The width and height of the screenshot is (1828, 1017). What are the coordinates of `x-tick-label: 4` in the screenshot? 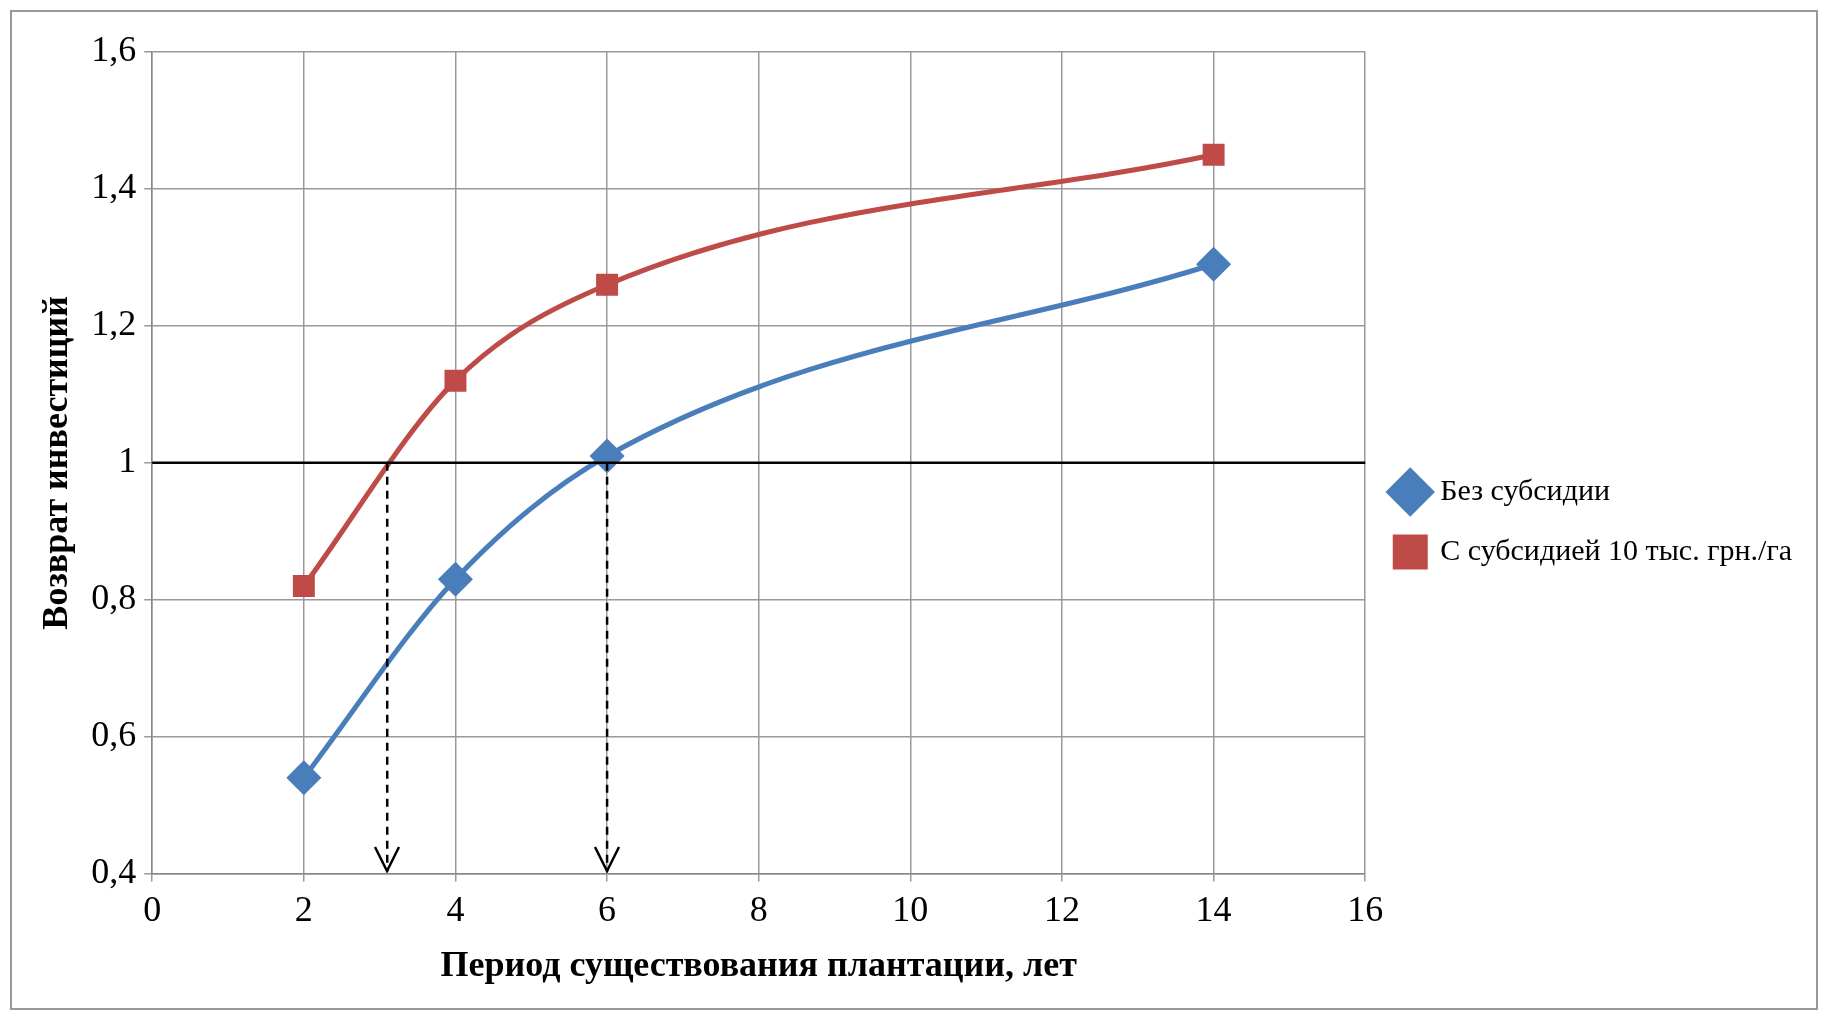 It's located at (455, 908).